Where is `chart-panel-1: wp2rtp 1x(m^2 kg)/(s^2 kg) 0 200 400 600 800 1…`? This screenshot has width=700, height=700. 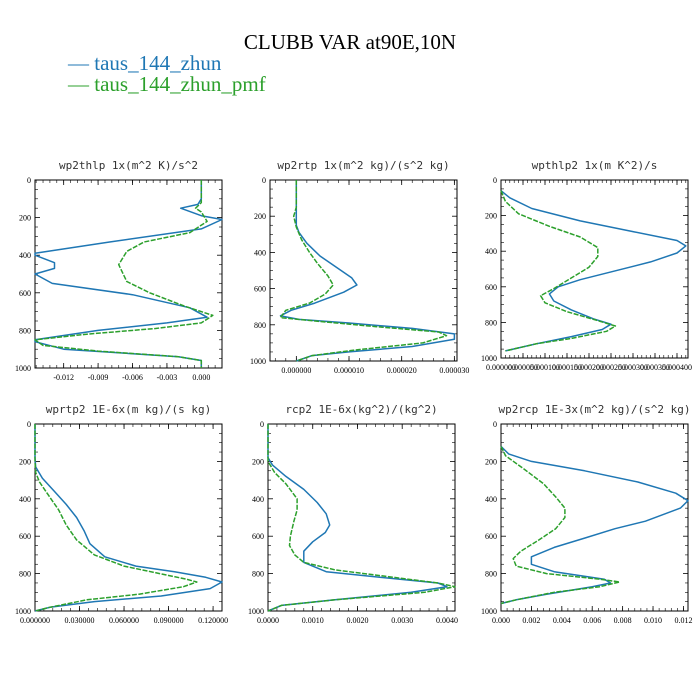
chart-panel-1: wp2rtp 1x(m^2 kg)/(s^2 kg) 0 200 400 600 800 1… is located at coordinates (359, 267).